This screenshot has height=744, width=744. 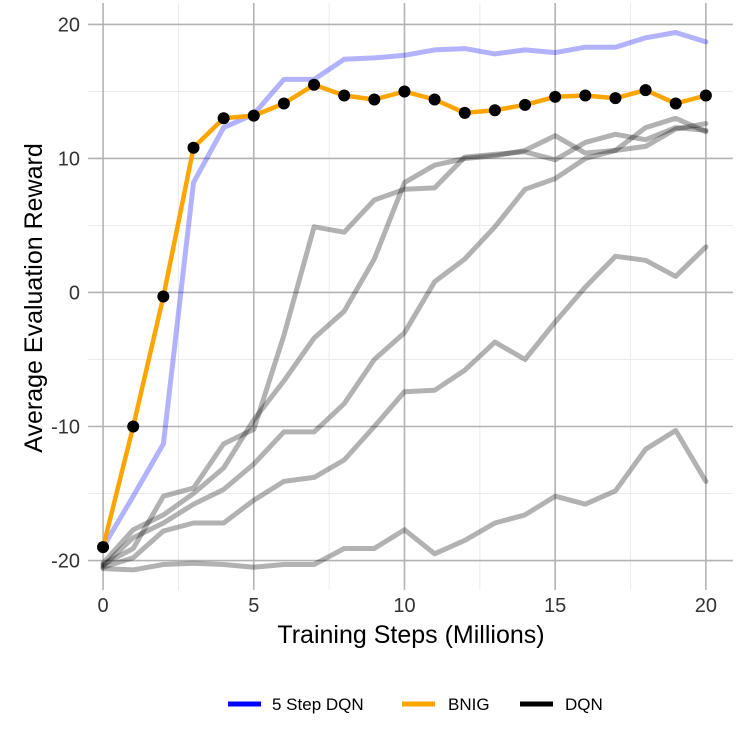 I want to click on y-tick-label: 10, so click(x=69, y=159).